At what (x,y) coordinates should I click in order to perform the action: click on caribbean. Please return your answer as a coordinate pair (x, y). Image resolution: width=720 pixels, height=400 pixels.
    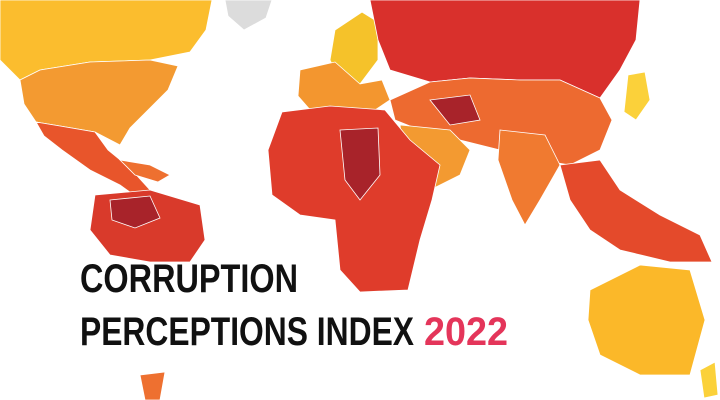
    Looking at the image, I should click on (144, 171).